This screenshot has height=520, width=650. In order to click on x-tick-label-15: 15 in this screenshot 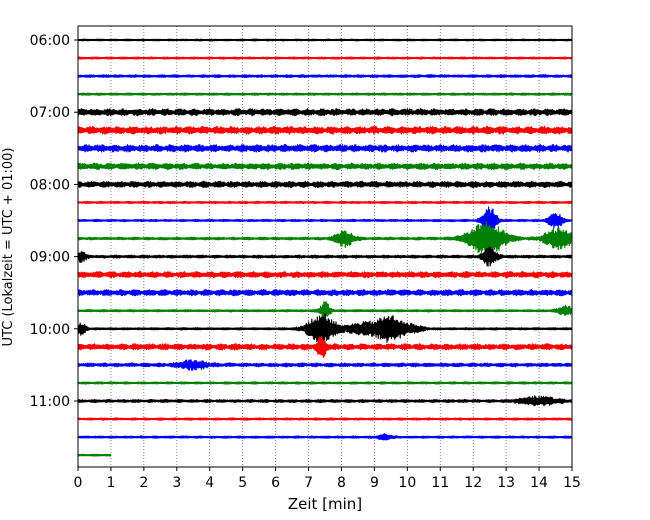, I will do `click(572, 483)`.